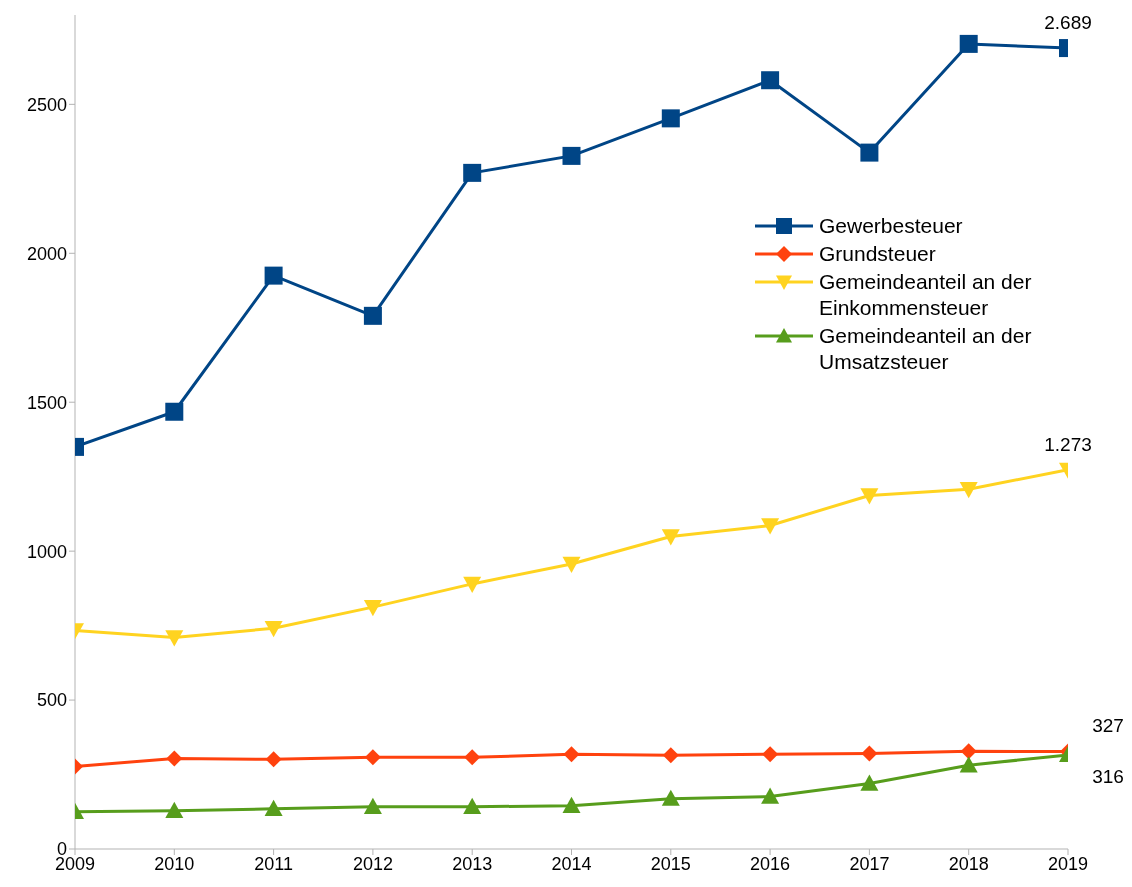 The height and width of the screenshot is (887, 1132). Describe the element at coordinates (46, 551) in the screenshot. I see `y-tick-label: 1000` at that location.